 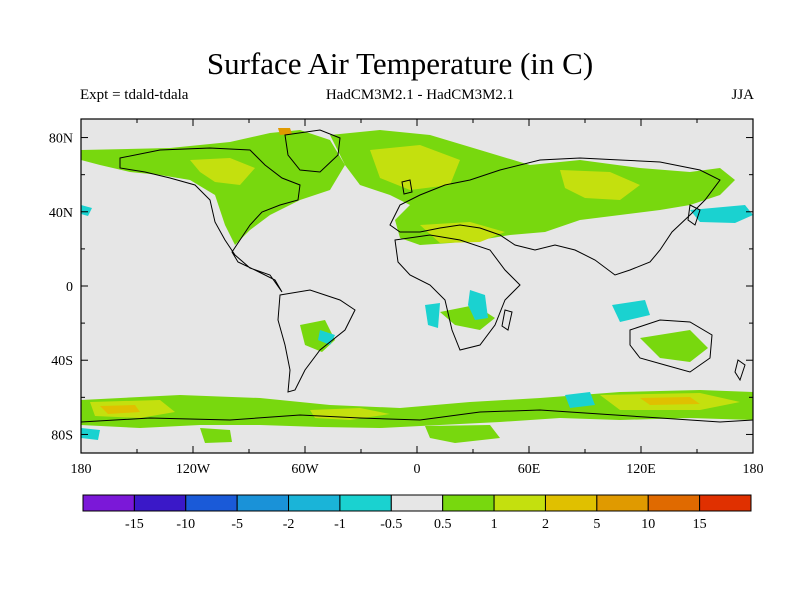 I want to click on lon-label: 0, so click(x=417, y=469).